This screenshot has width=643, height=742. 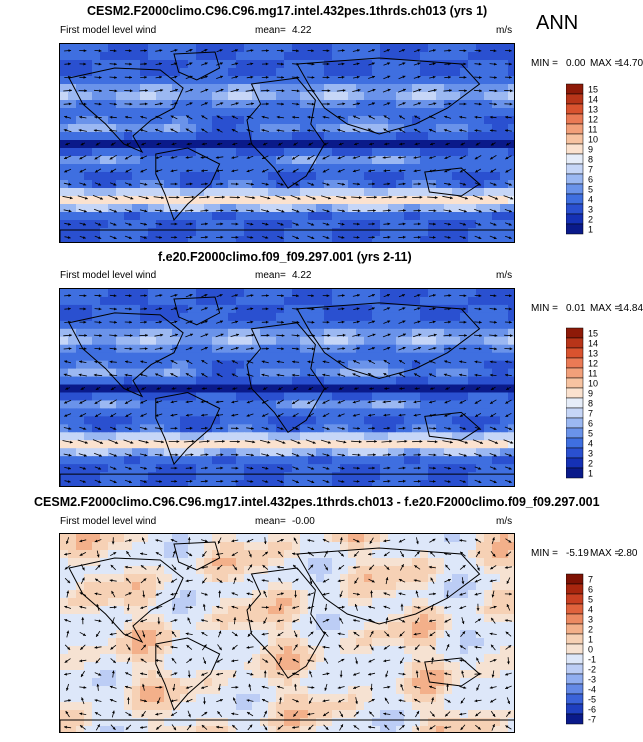 I want to click on panel-1-mean-label: mean=, so click(x=270, y=30).